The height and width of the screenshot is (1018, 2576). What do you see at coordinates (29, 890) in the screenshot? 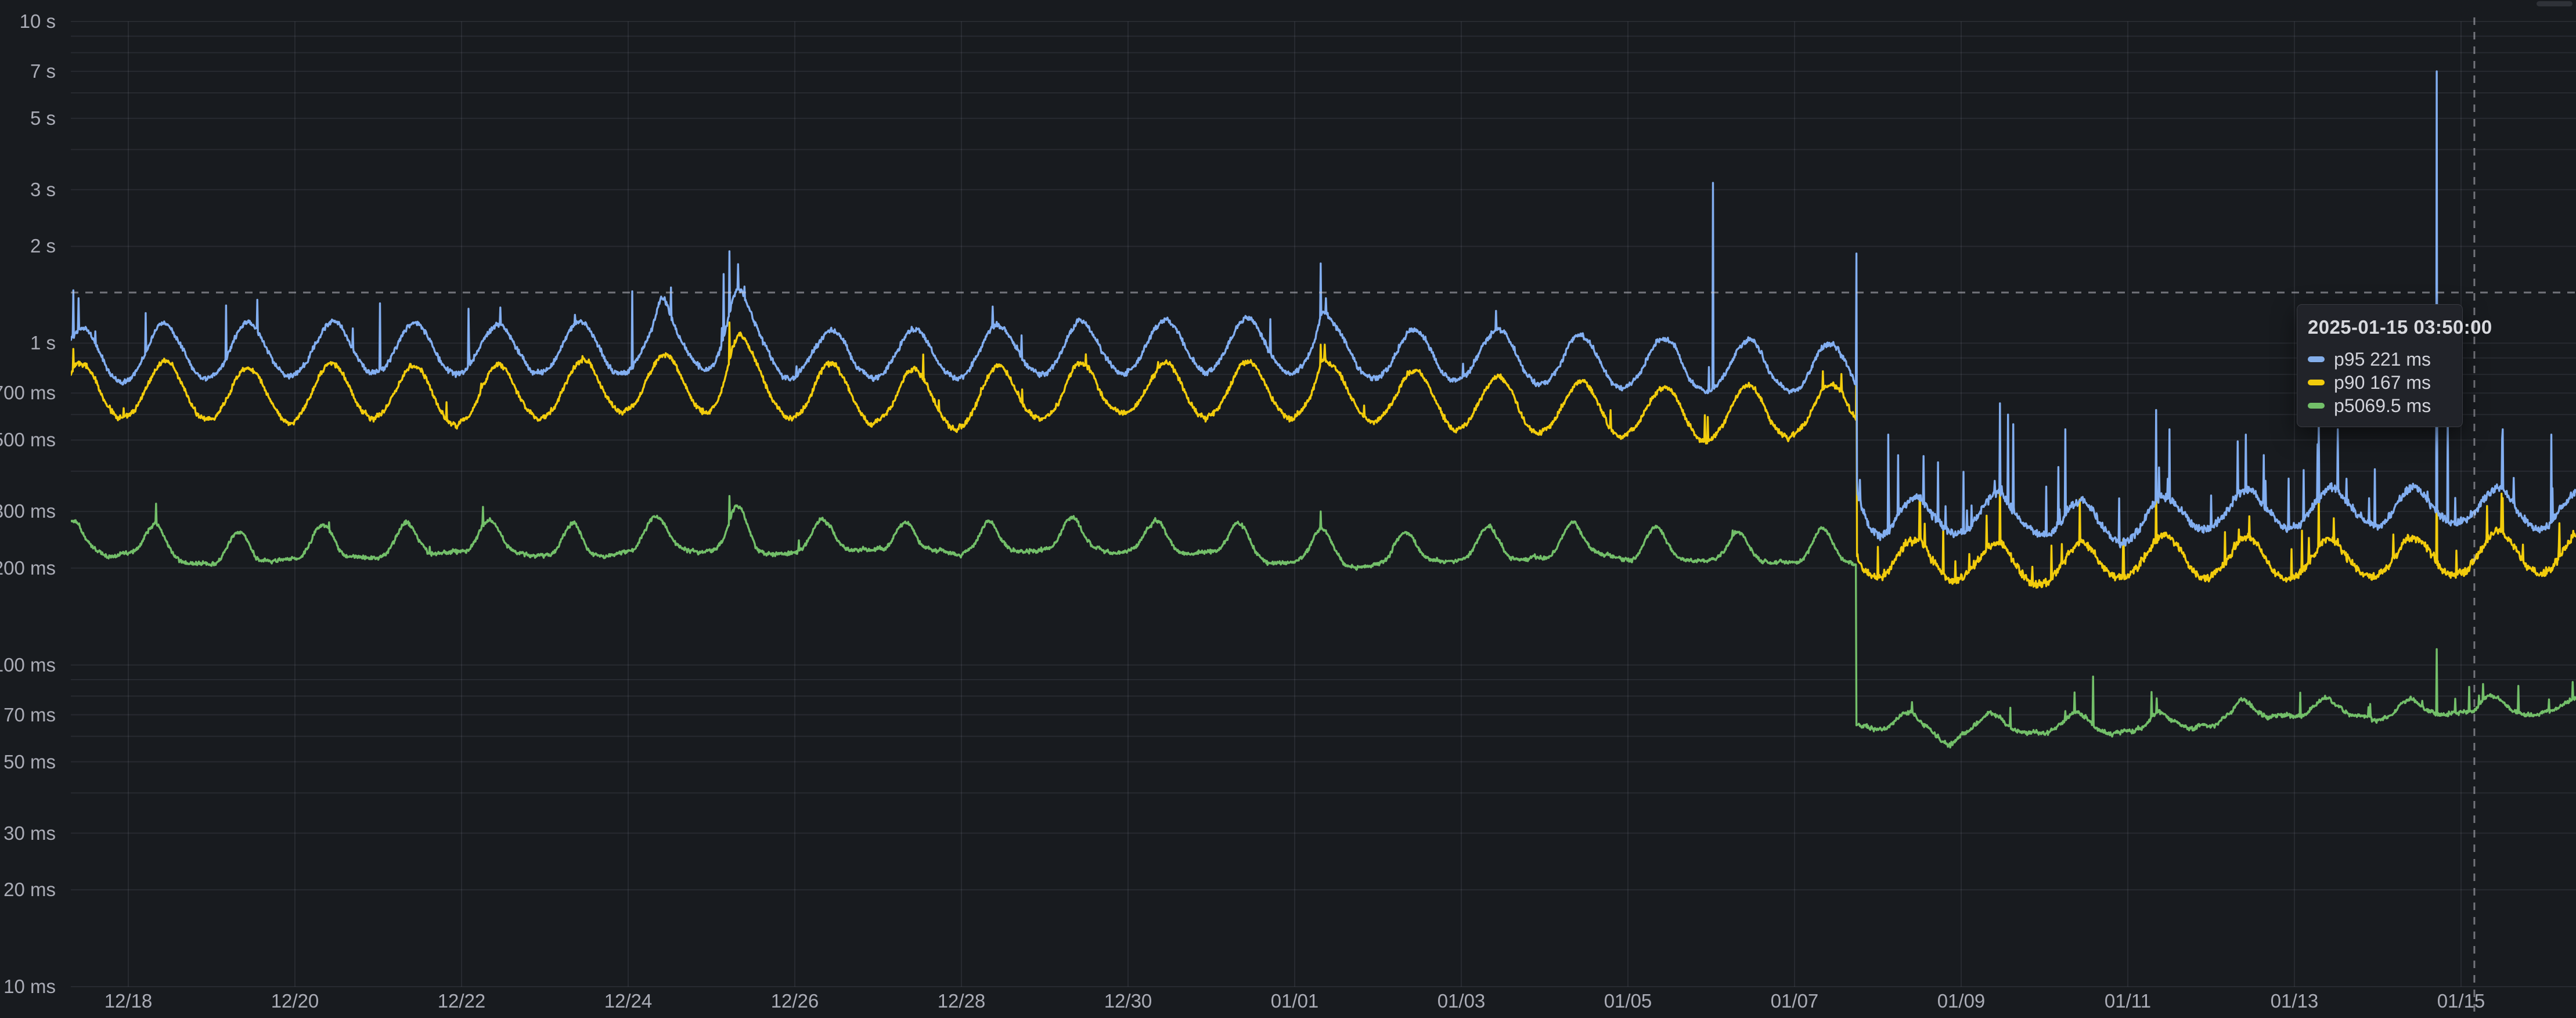
I see `y-axis-tick-label: 20 ms` at bounding box center [29, 890].